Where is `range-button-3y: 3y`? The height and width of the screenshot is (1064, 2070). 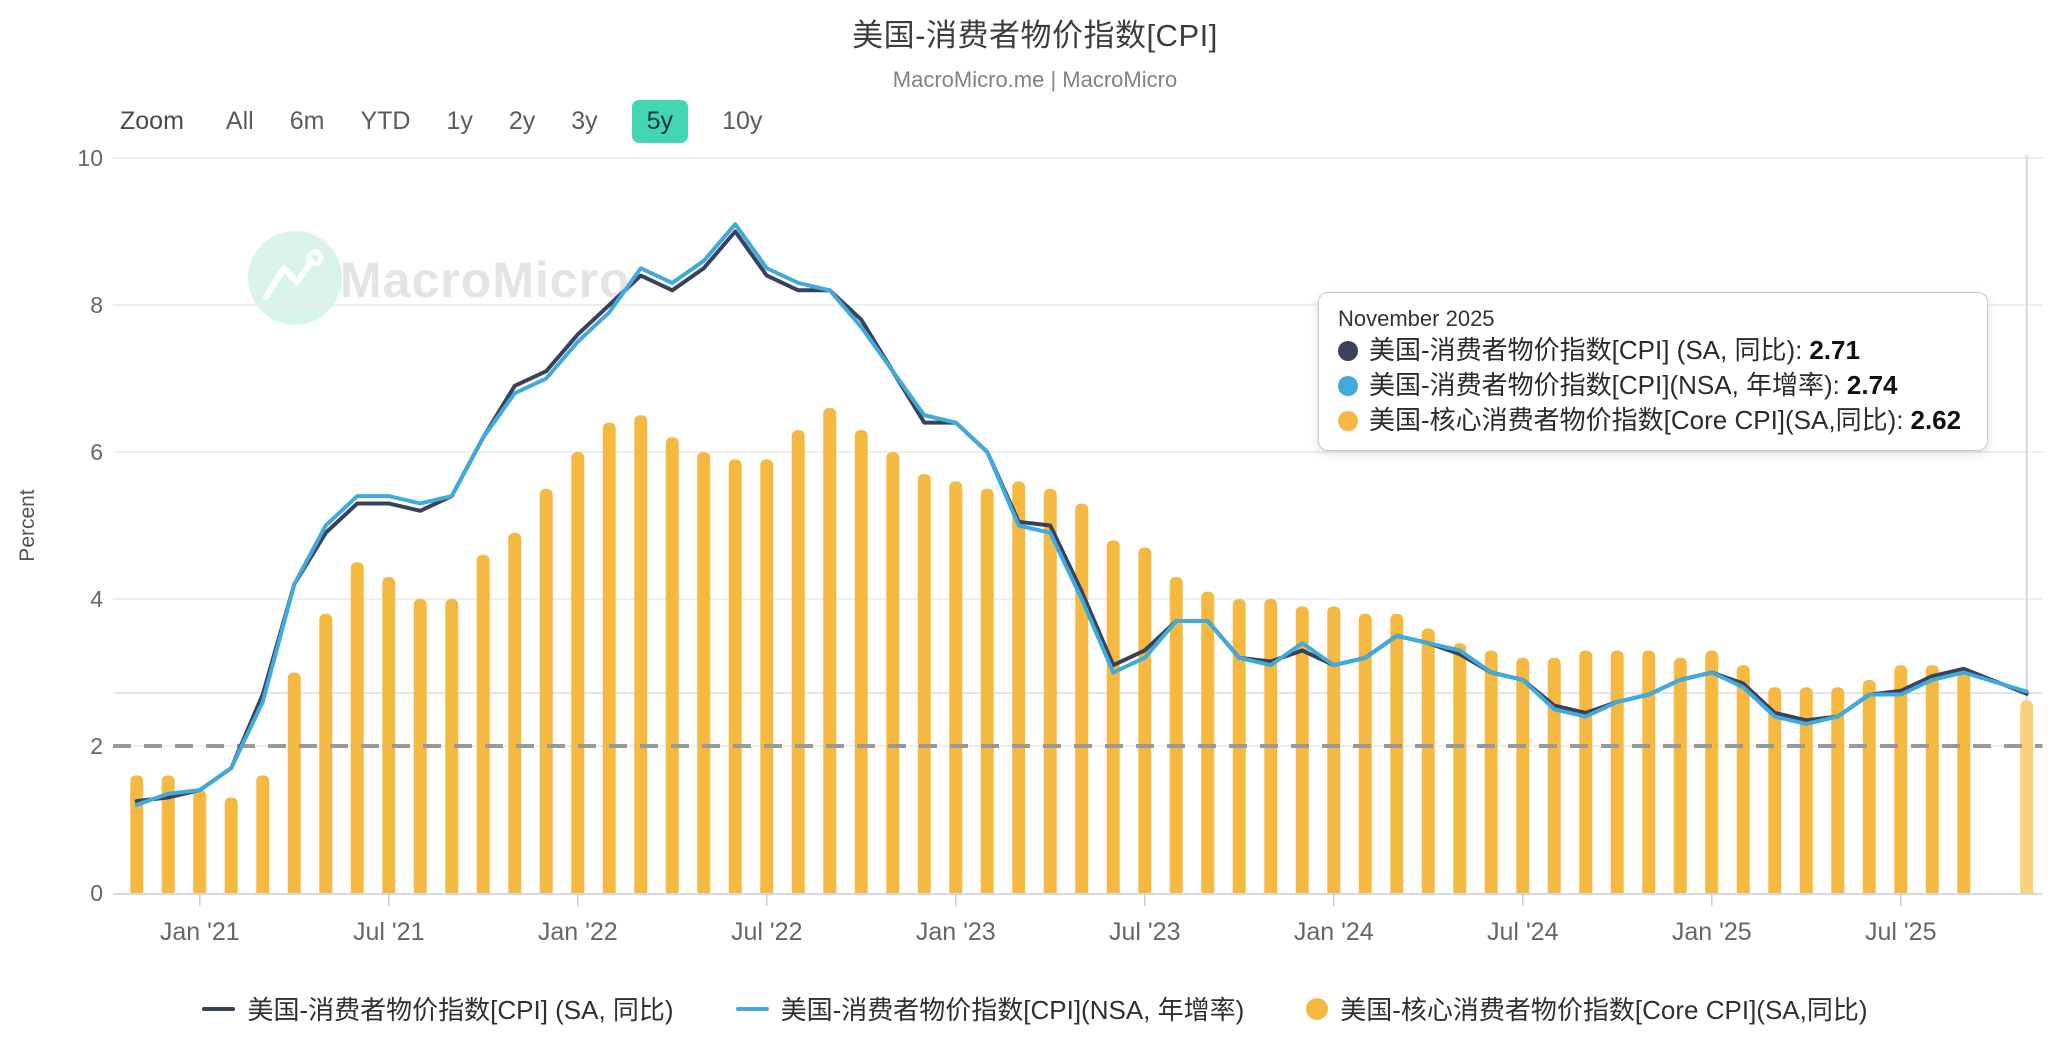 range-button-3y: 3y is located at coordinates (584, 121).